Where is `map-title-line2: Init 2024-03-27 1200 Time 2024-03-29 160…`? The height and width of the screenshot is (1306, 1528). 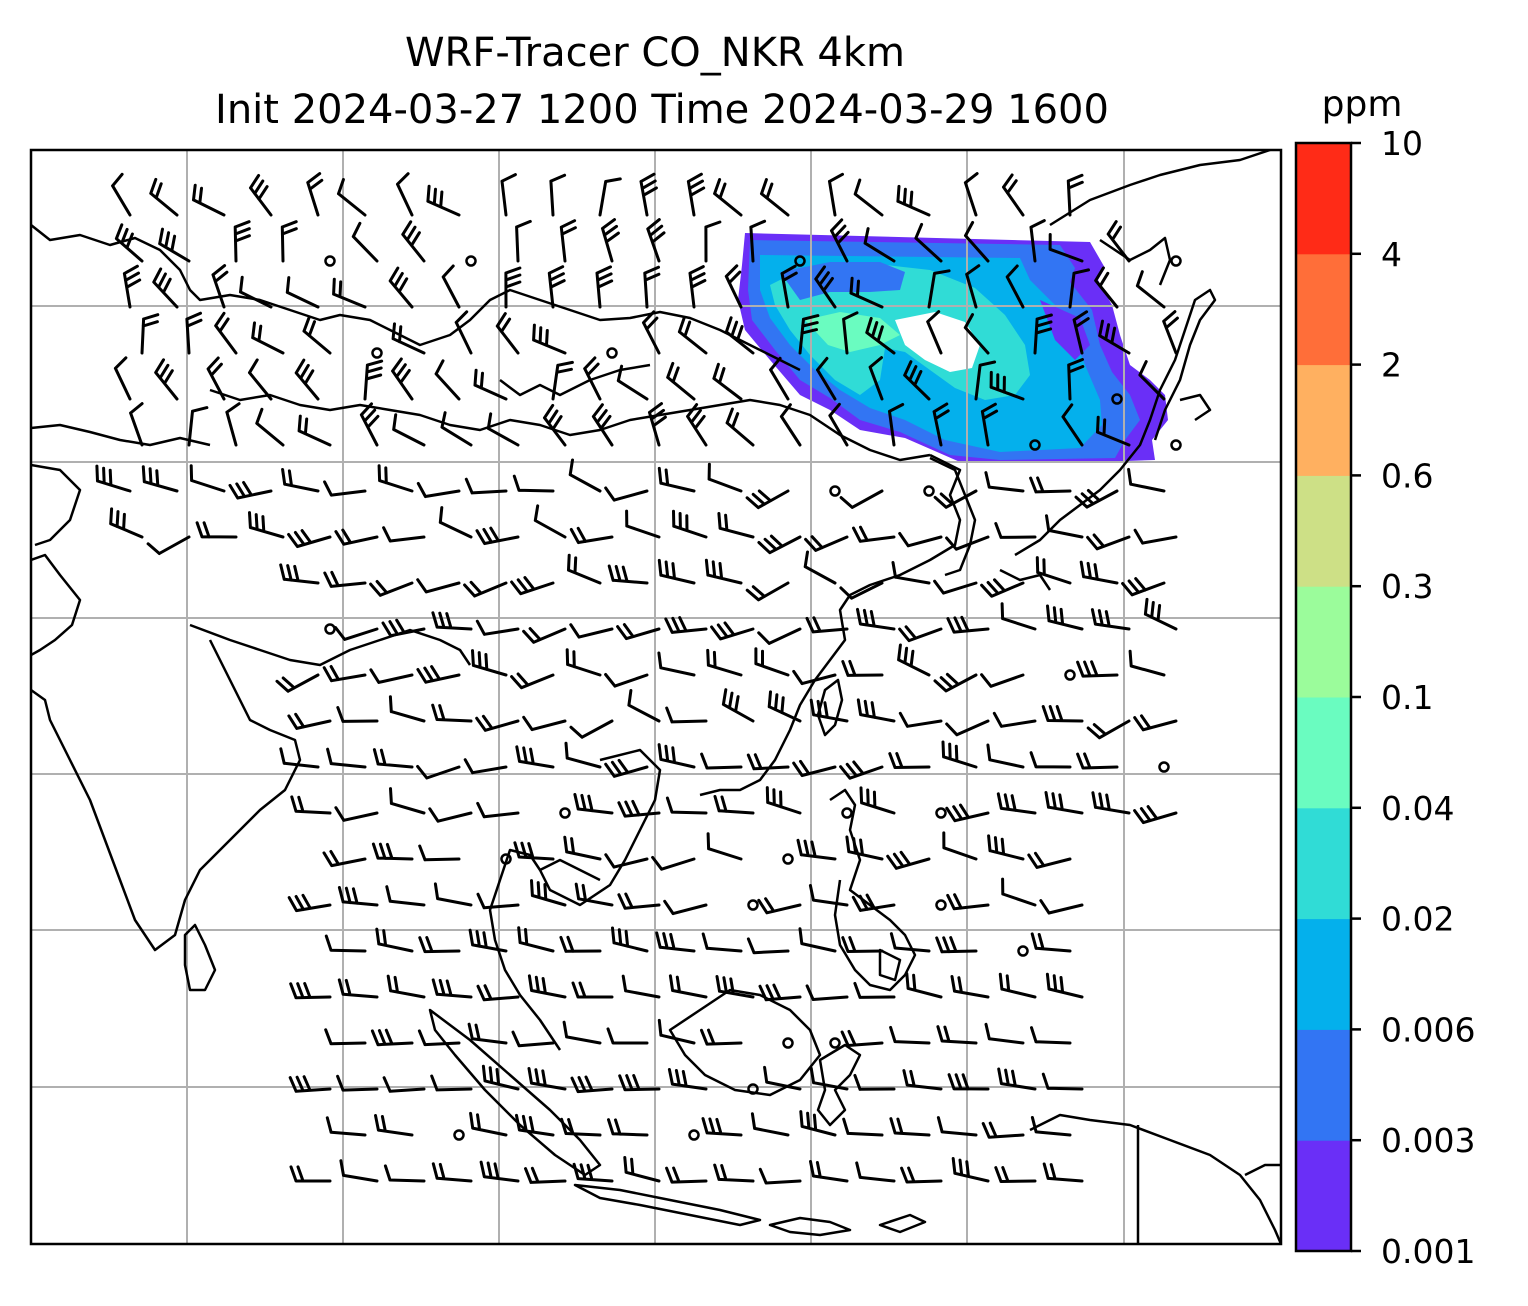 map-title-line2: Init 2024-03-27 1200 Time 2024-03-29 160… is located at coordinates (662, 110).